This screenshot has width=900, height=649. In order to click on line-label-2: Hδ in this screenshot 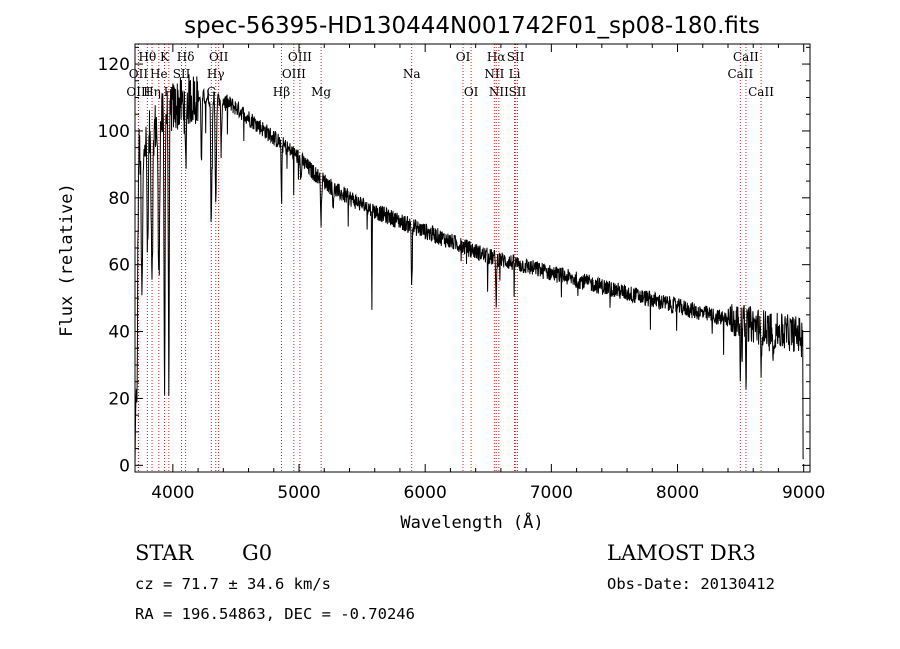, I will do `click(186, 57)`.